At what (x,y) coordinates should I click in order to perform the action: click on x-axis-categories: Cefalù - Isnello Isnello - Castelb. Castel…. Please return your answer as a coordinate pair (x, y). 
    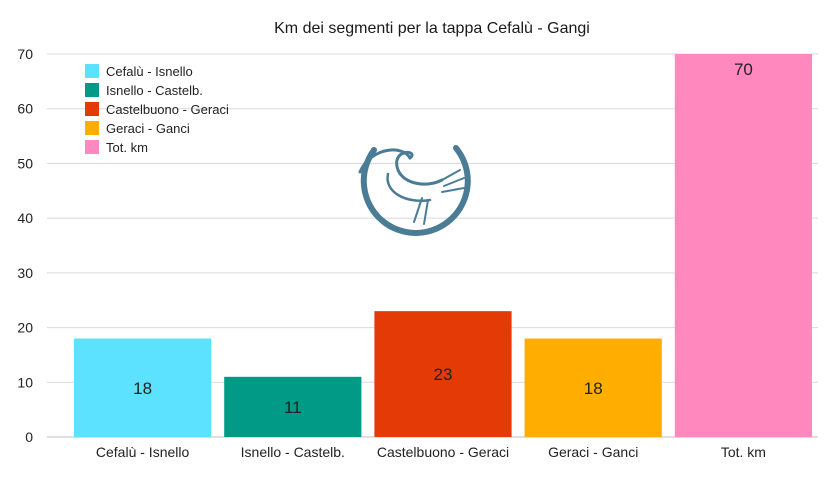
    Looking at the image, I should click on (431, 452).